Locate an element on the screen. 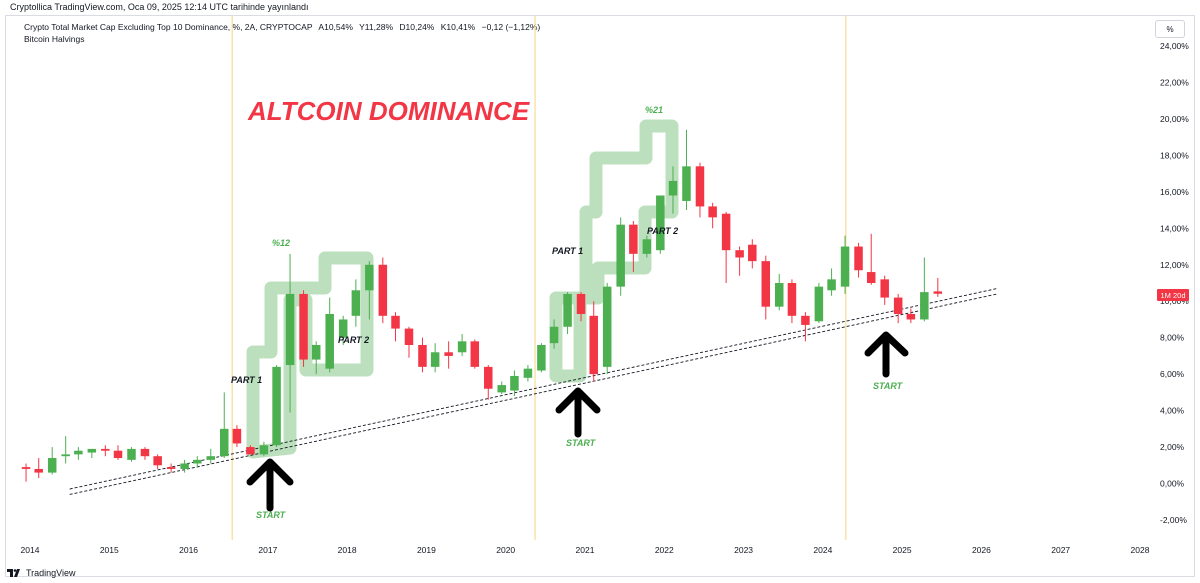  price-label-bg is located at coordinates (1173, 295).